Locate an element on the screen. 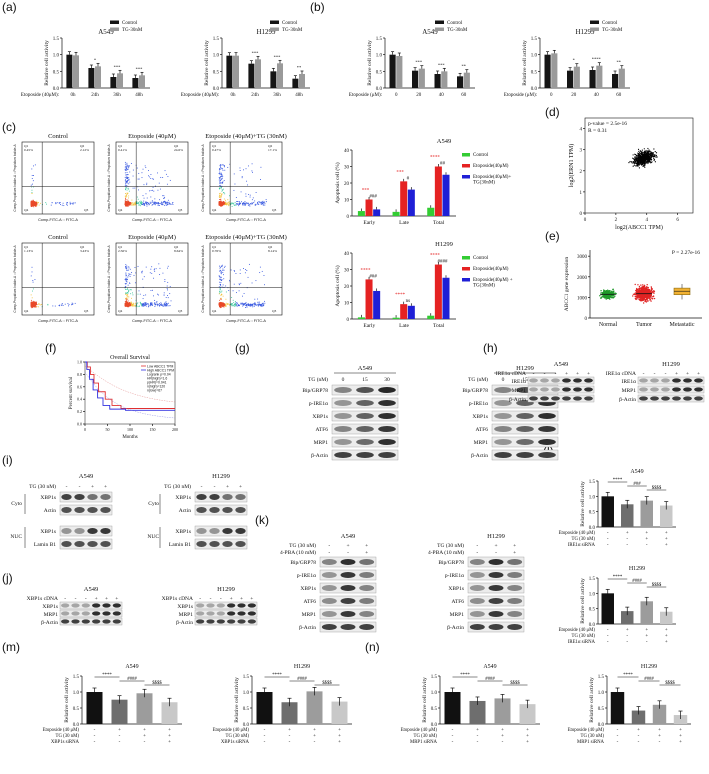  x-tick-label: 20 is located at coordinates (574, 95).